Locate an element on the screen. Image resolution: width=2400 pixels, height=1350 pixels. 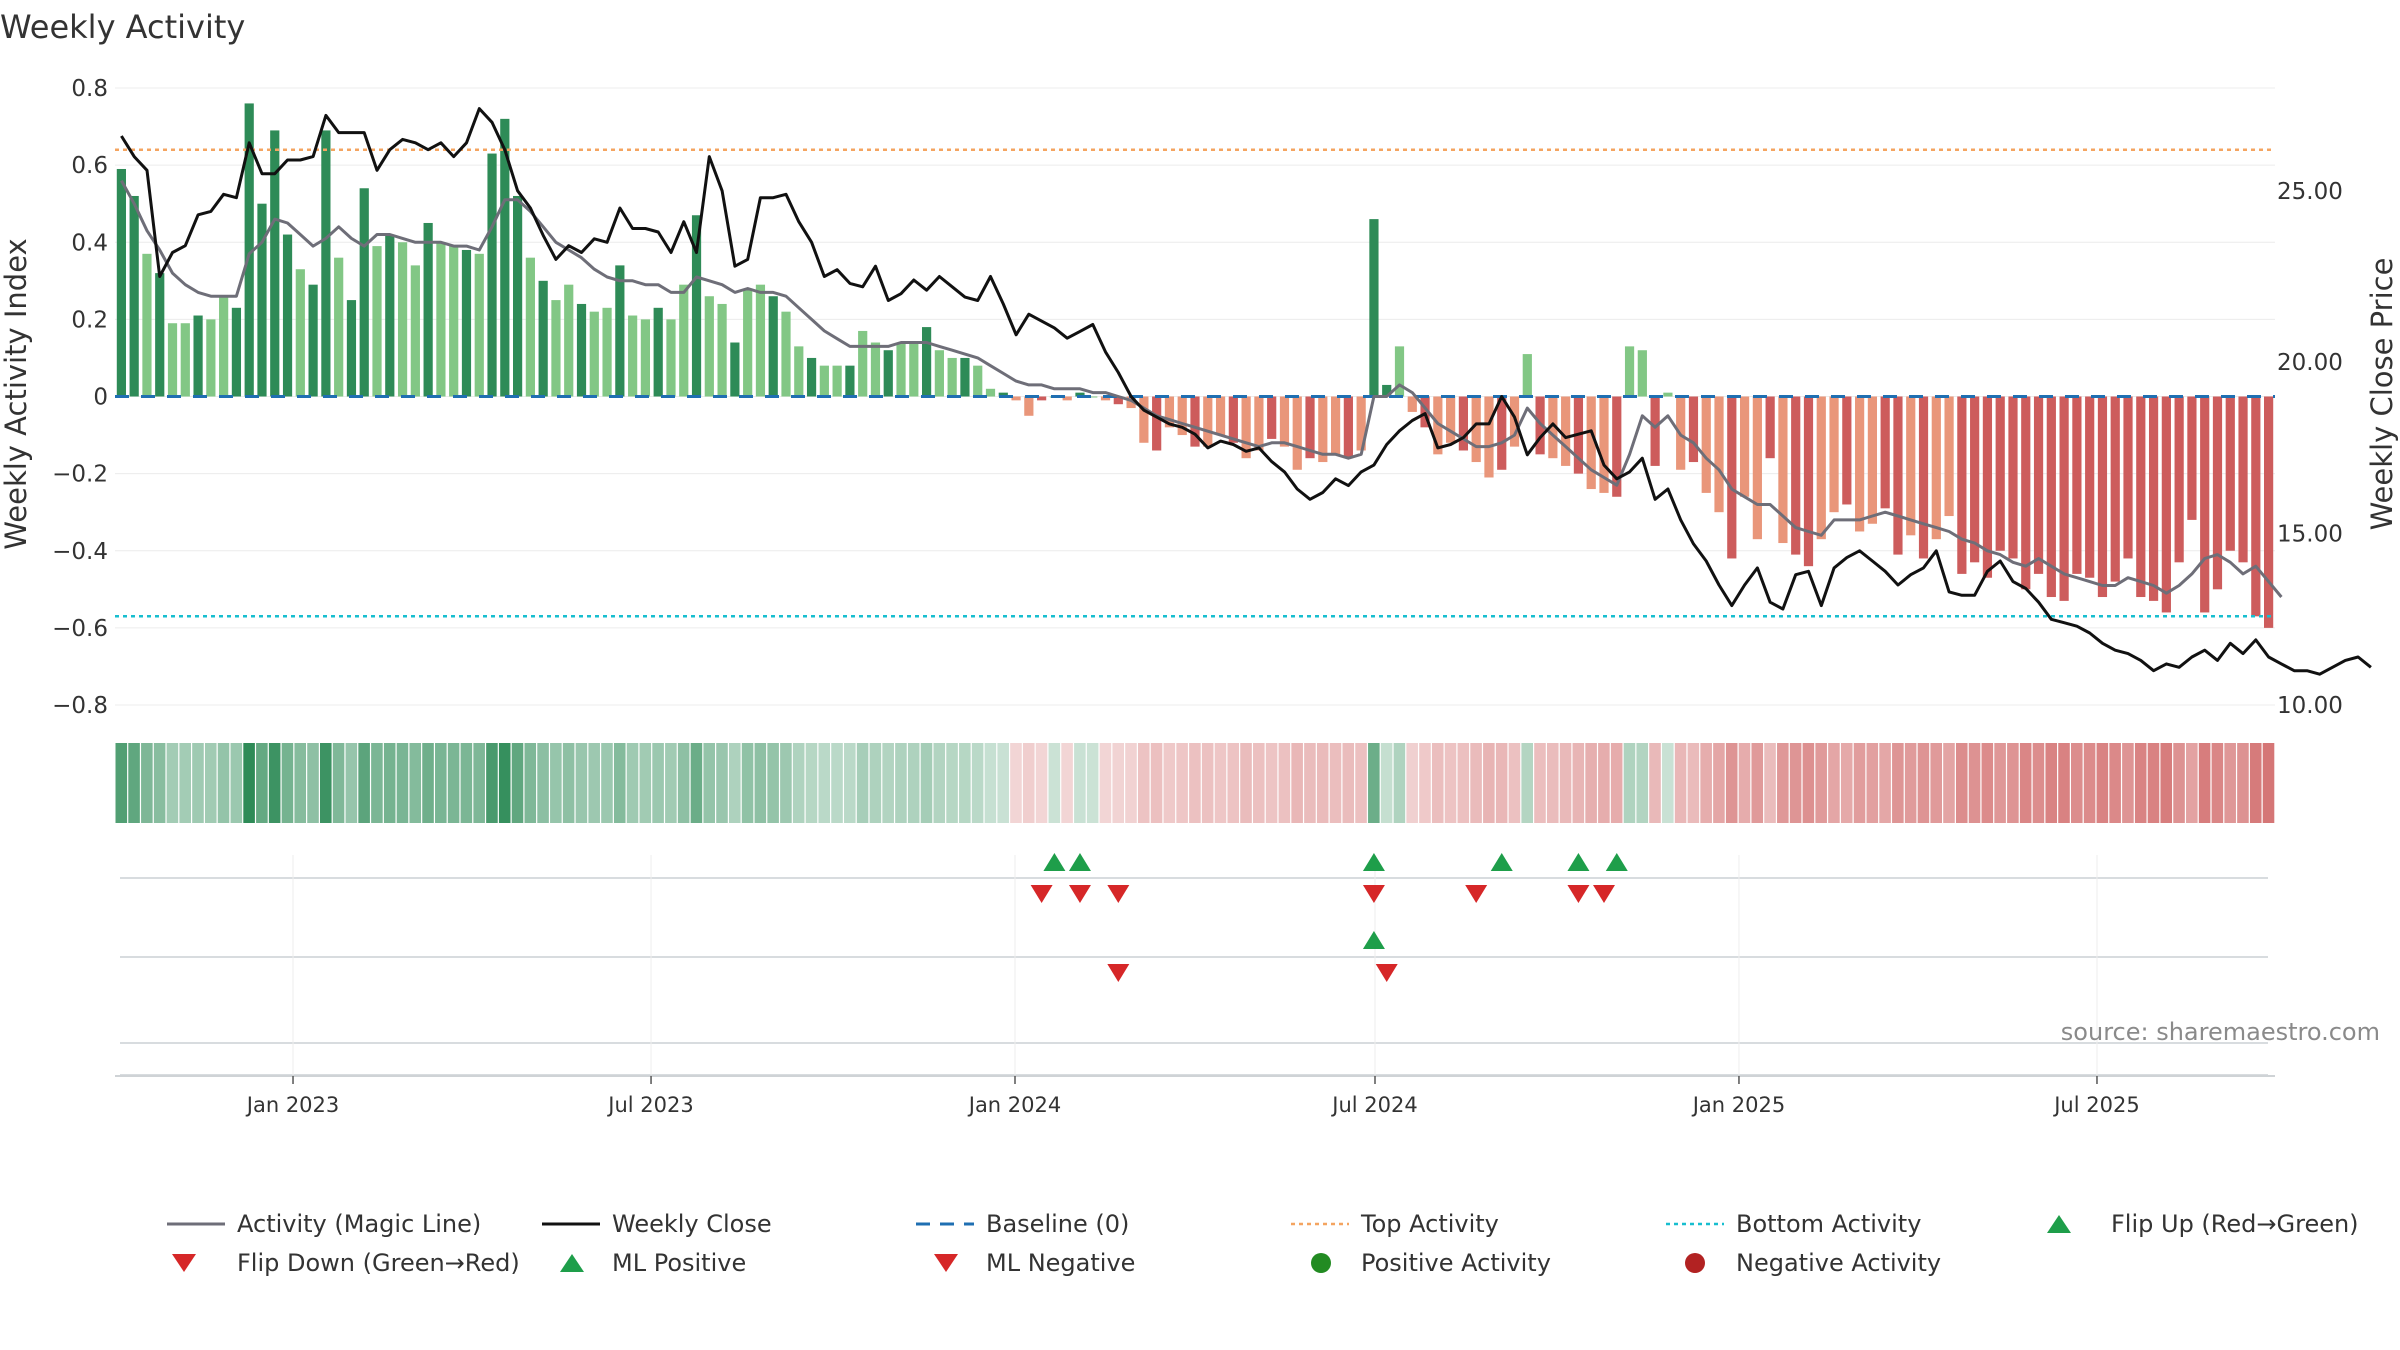
y-tick-label: −0.8 is located at coordinates (80, 706).